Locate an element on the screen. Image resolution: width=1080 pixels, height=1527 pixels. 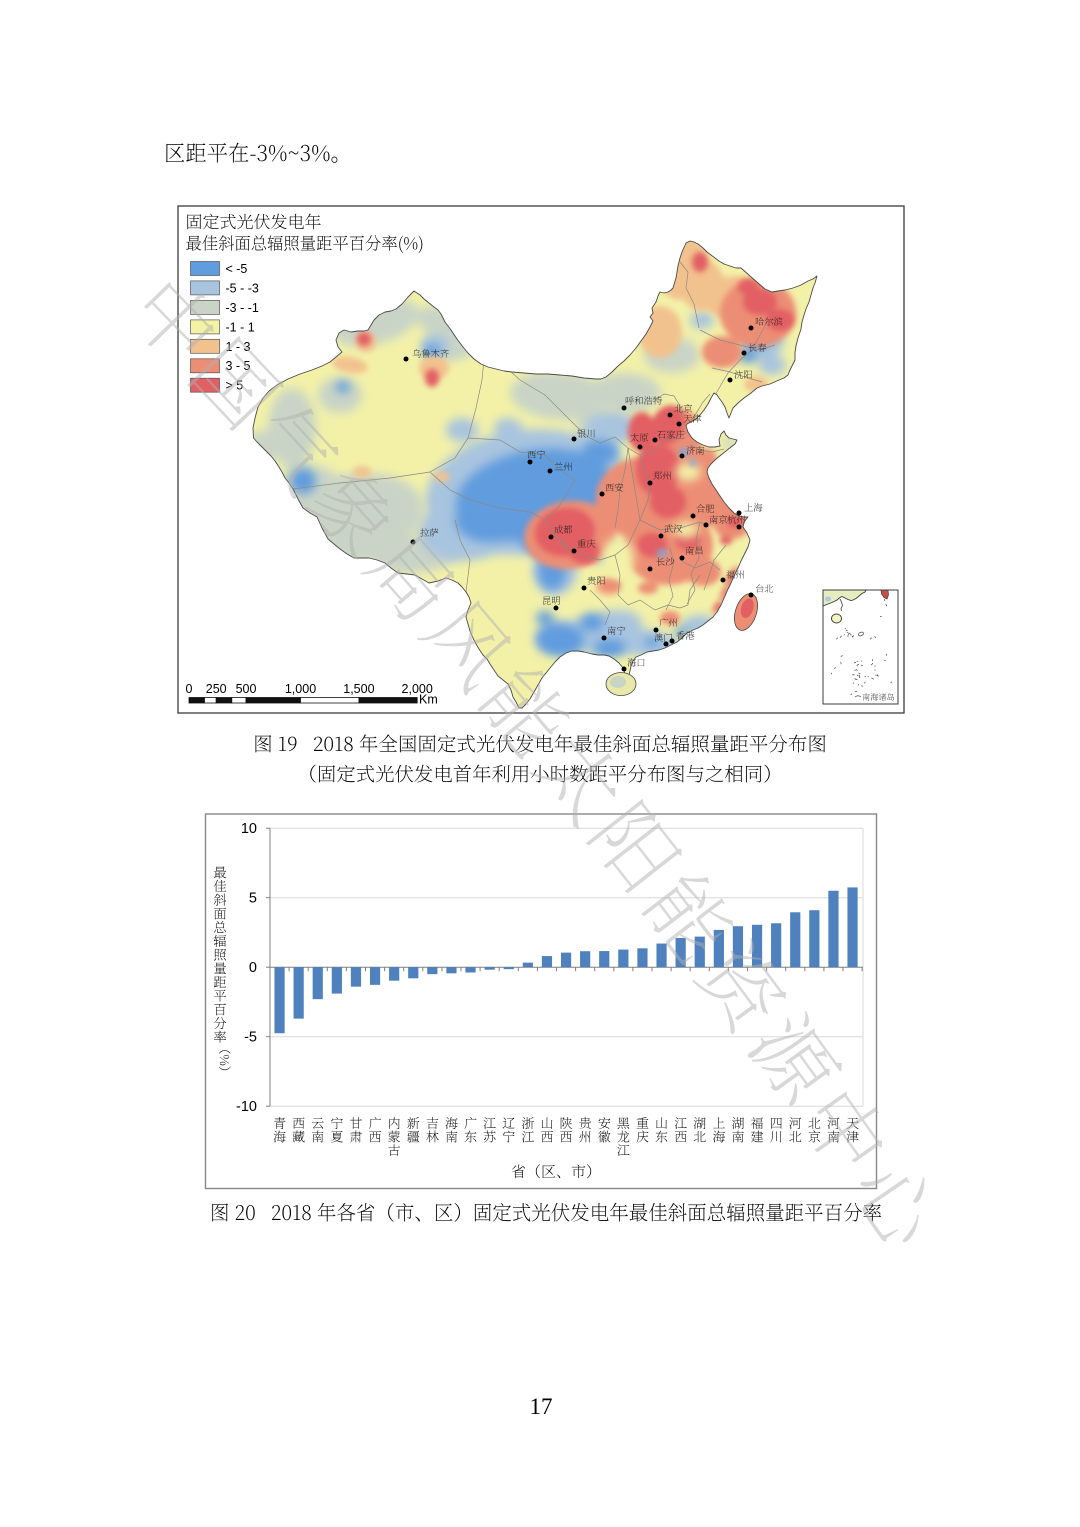
svg-text: Km is located at coordinates (428, 700).